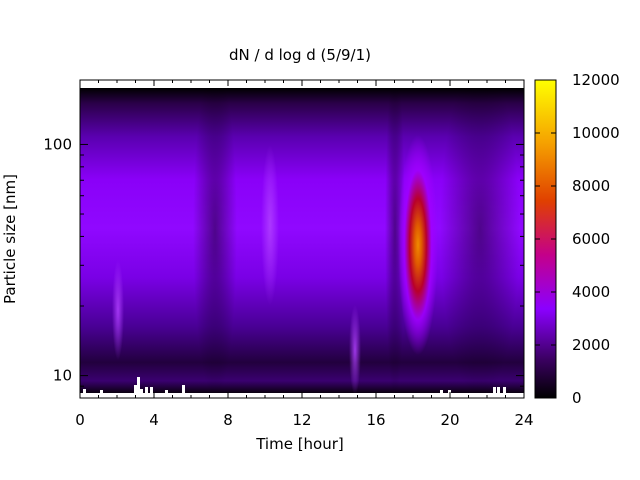 The image size is (640, 480). I want to click on y-tick-label: 10, so click(62, 376).